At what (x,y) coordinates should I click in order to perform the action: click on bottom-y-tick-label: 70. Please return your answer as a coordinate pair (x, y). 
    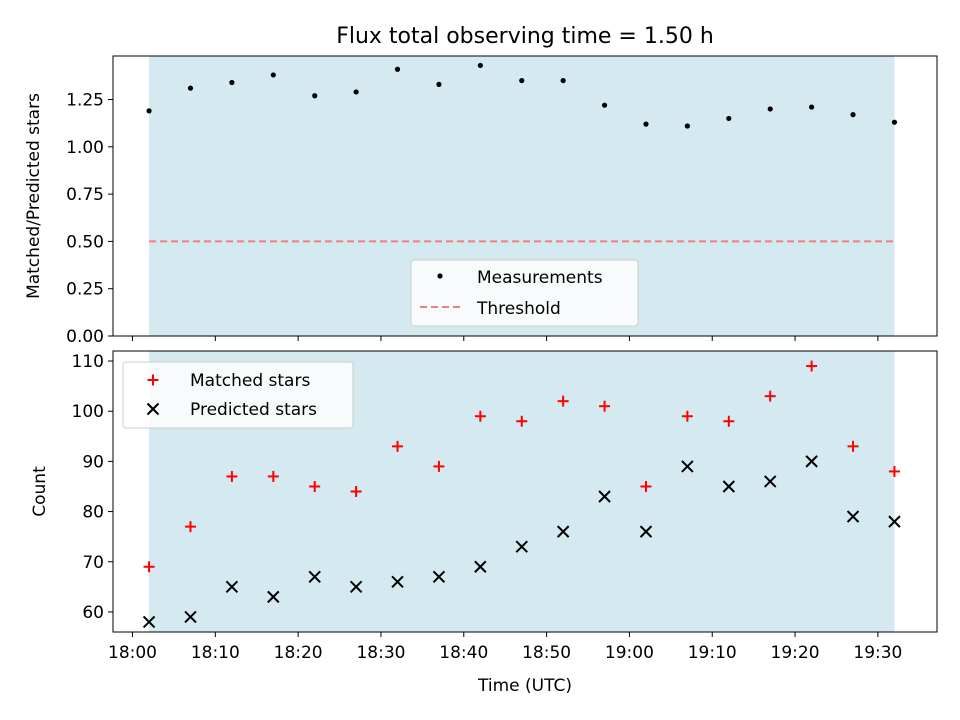
    Looking at the image, I should click on (93, 563).